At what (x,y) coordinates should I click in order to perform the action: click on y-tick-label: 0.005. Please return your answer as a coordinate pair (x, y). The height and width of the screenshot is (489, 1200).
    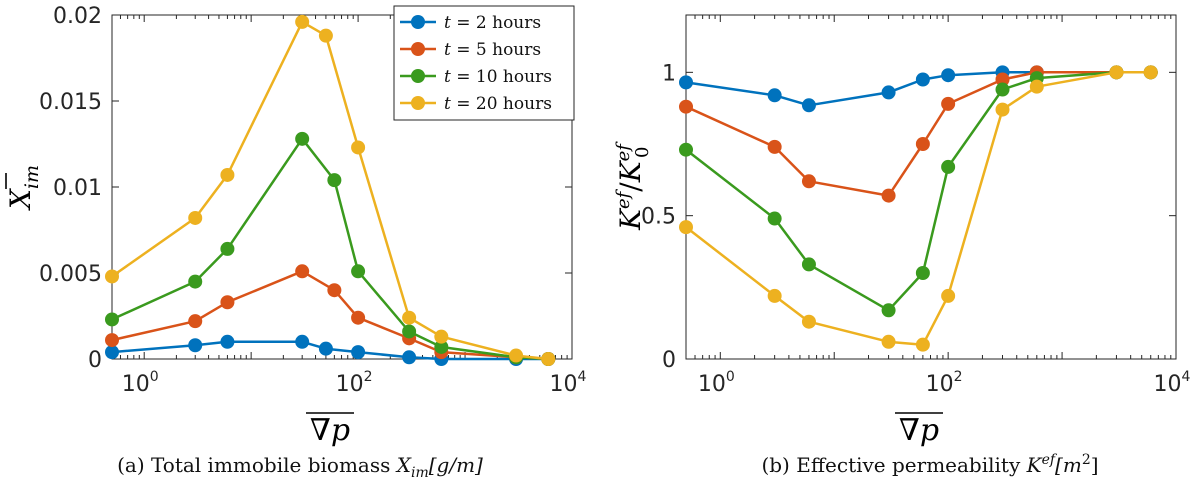
    Looking at the image, I should click on (70, 274).